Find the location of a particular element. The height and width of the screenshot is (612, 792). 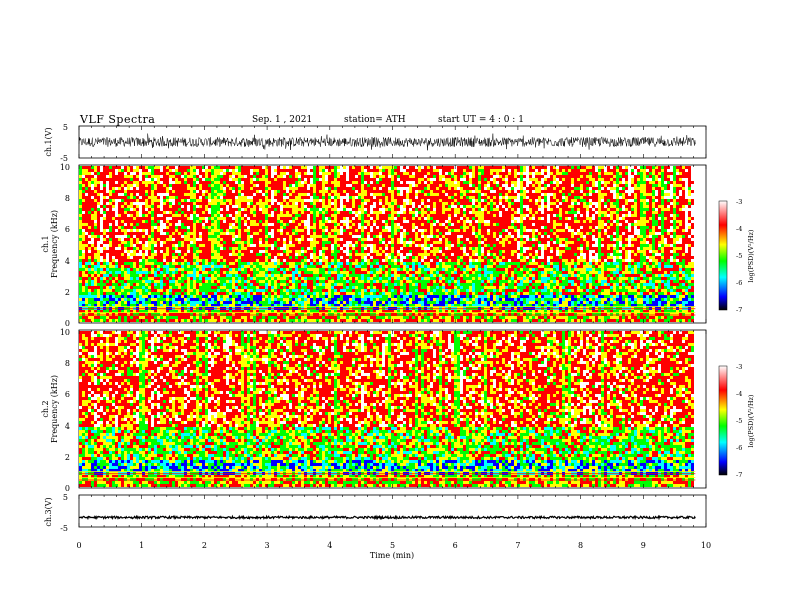

ch1-waveform-line is located at coordinates (387, 142).